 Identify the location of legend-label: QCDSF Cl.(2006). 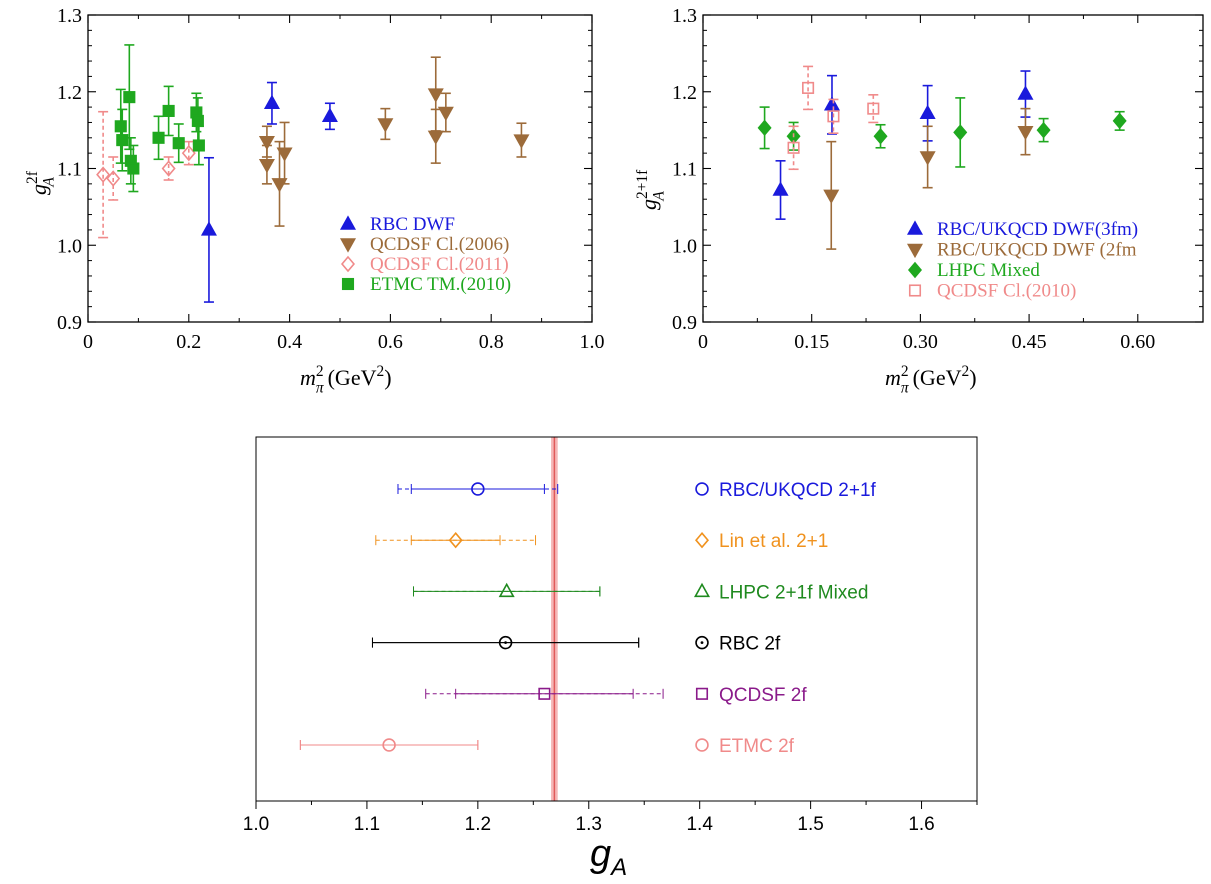
(439, 244).